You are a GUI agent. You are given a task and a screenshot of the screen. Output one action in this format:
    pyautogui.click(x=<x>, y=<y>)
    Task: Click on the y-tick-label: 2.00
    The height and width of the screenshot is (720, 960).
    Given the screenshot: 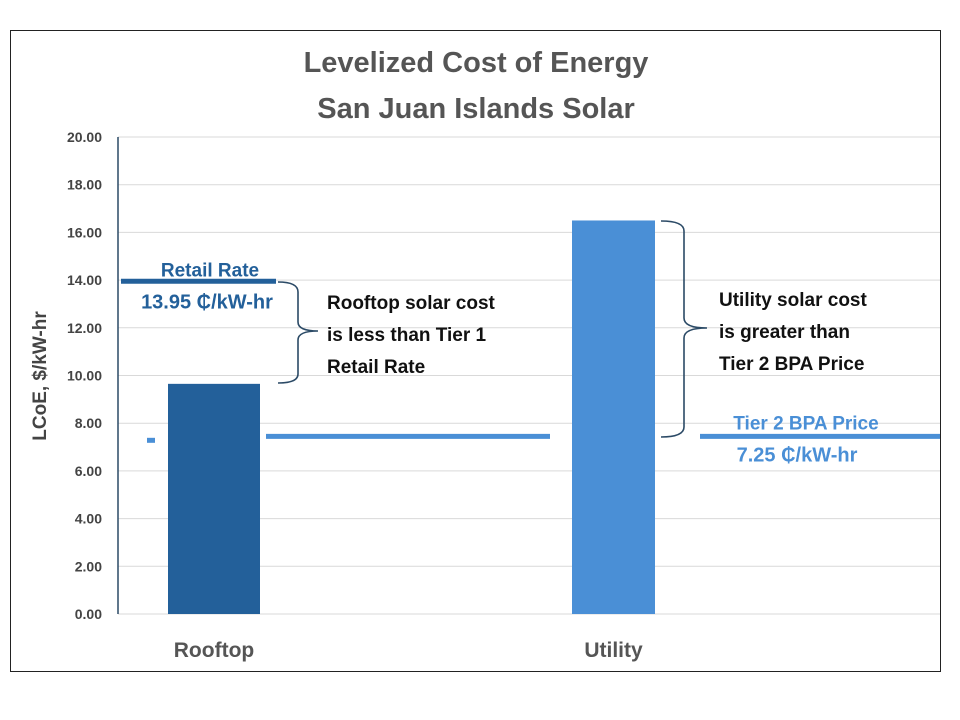 What is the action you would take?
    pyautogui.click(x=88, y=566)
    